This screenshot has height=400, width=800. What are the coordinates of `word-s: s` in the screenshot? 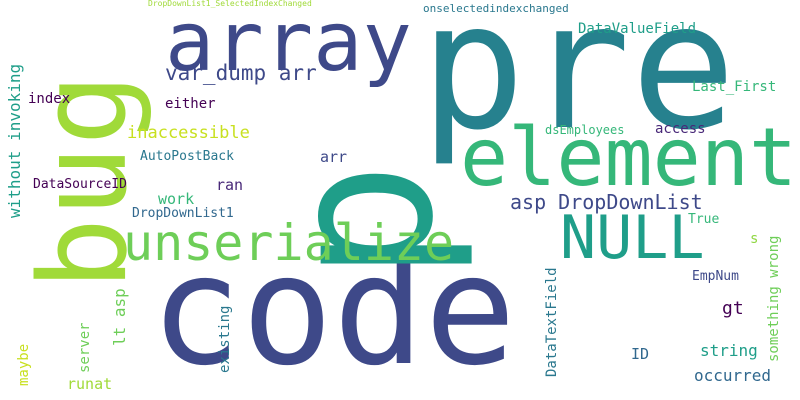 It's located at (754, 239).